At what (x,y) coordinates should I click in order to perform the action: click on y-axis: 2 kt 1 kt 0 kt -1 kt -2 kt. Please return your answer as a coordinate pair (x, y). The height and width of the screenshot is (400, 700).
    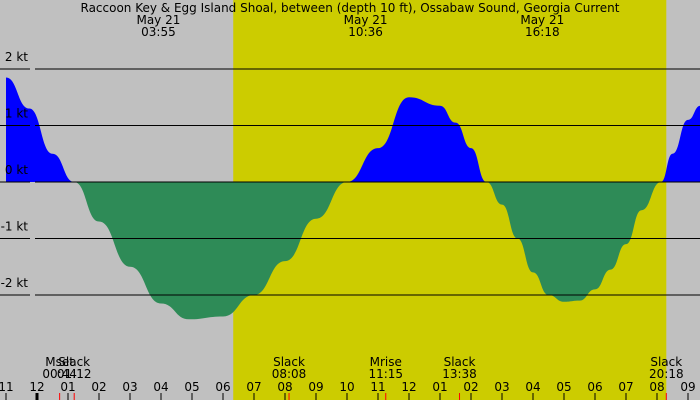
    Looking at the image, I should click on (15, 170).